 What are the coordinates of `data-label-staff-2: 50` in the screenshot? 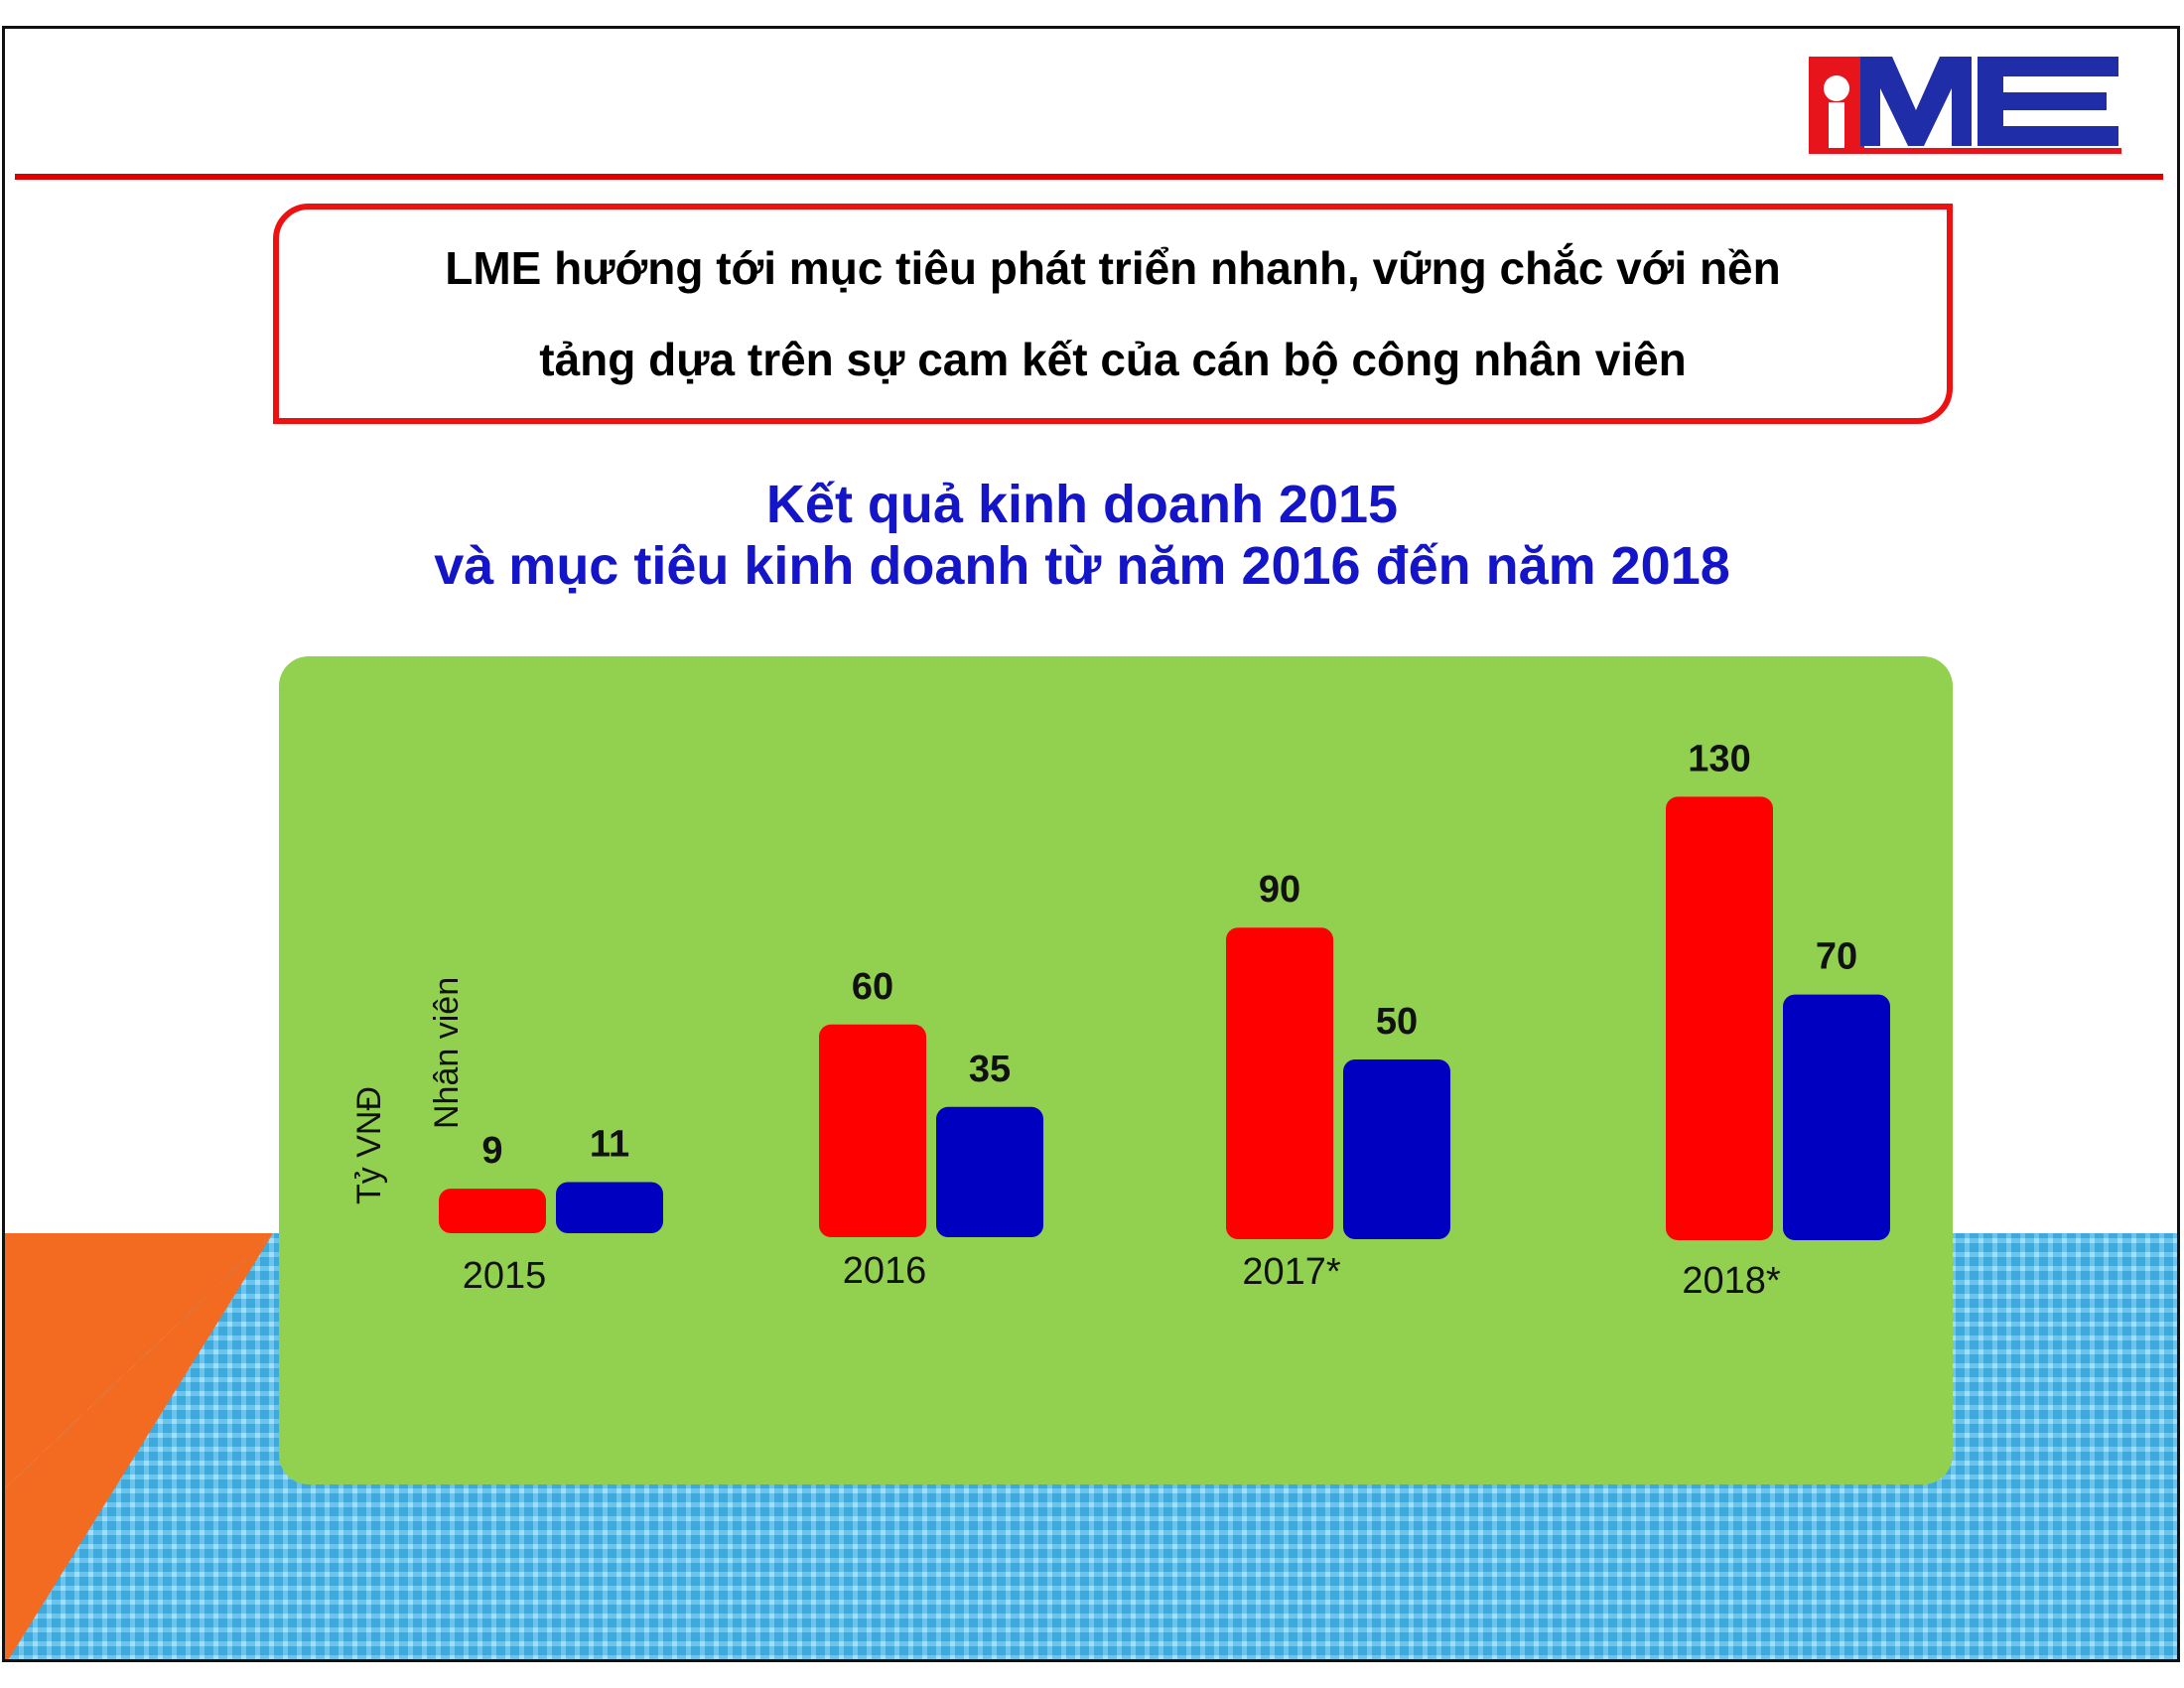 It's located at (1397, 1022).